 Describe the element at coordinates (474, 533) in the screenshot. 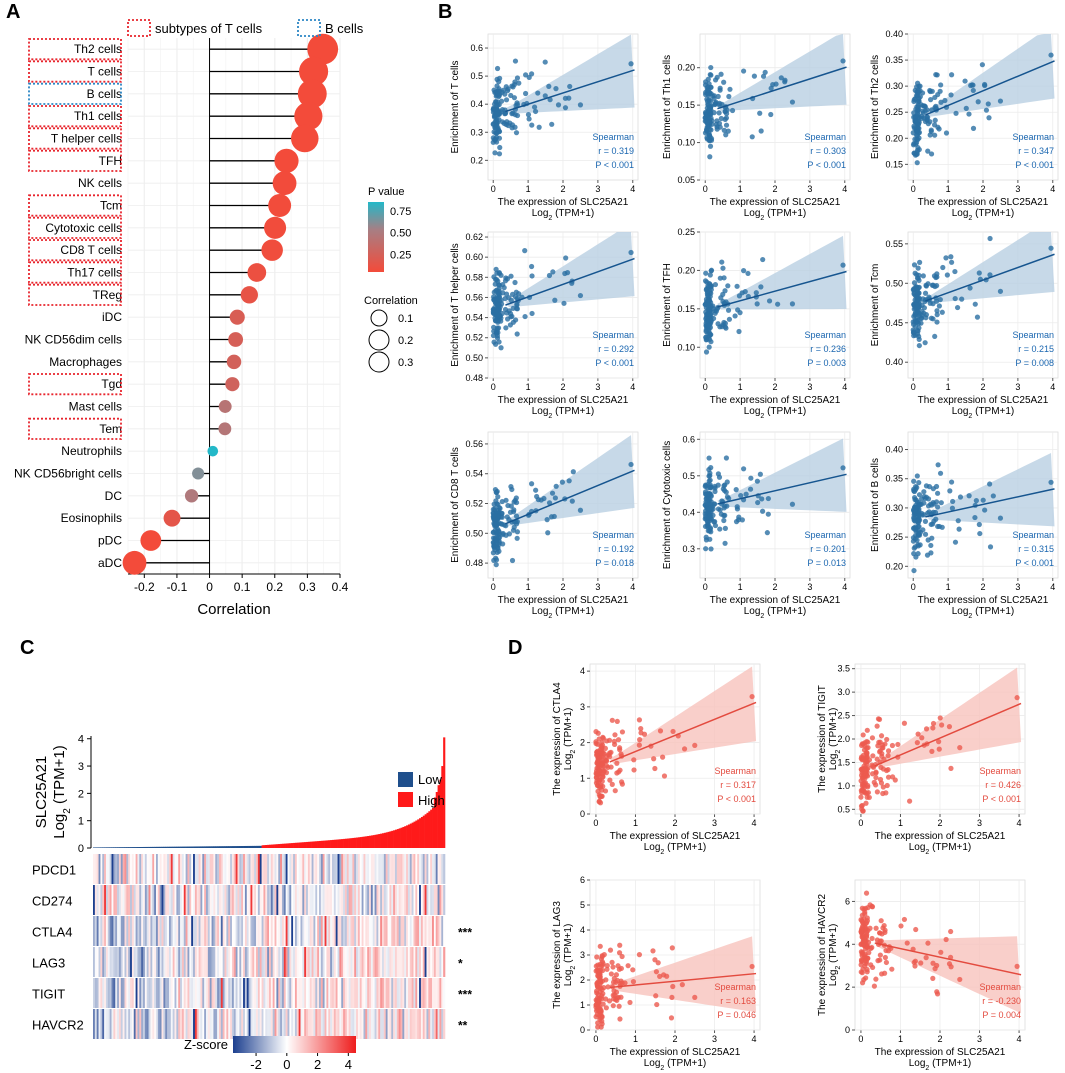

I see `y-tick-label: 0.50` at that location.